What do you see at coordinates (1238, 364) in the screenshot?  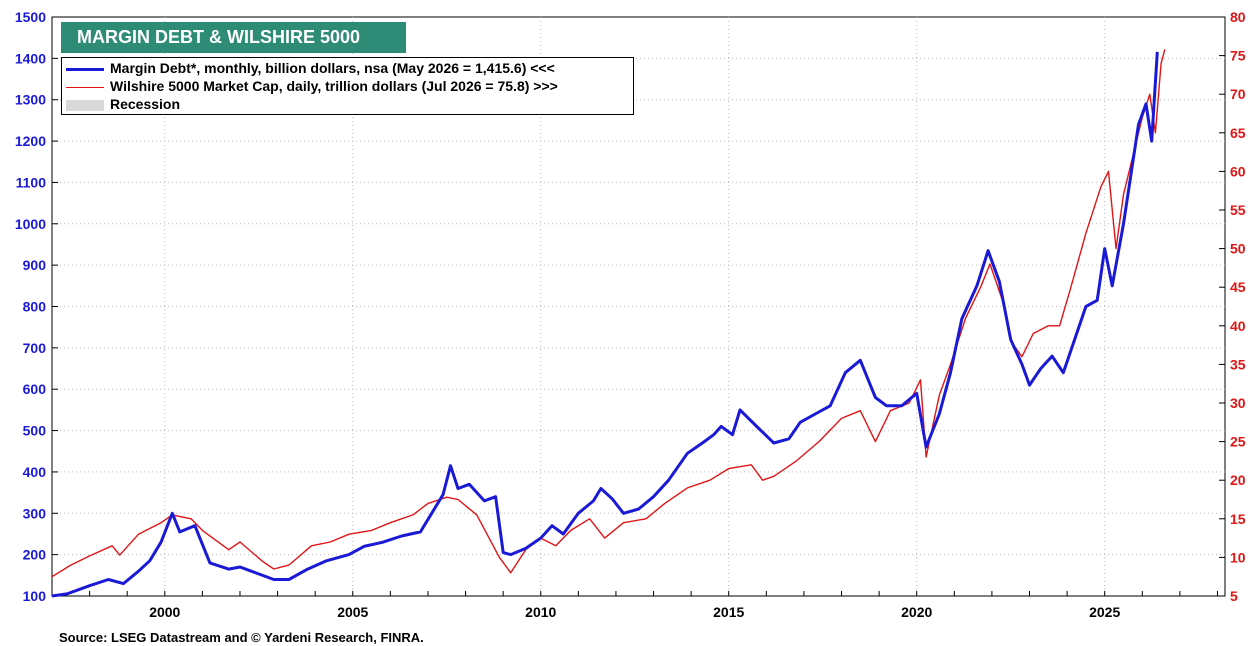 I see `right-axis-tick-label: 35` at bounding box center [1238, 364].